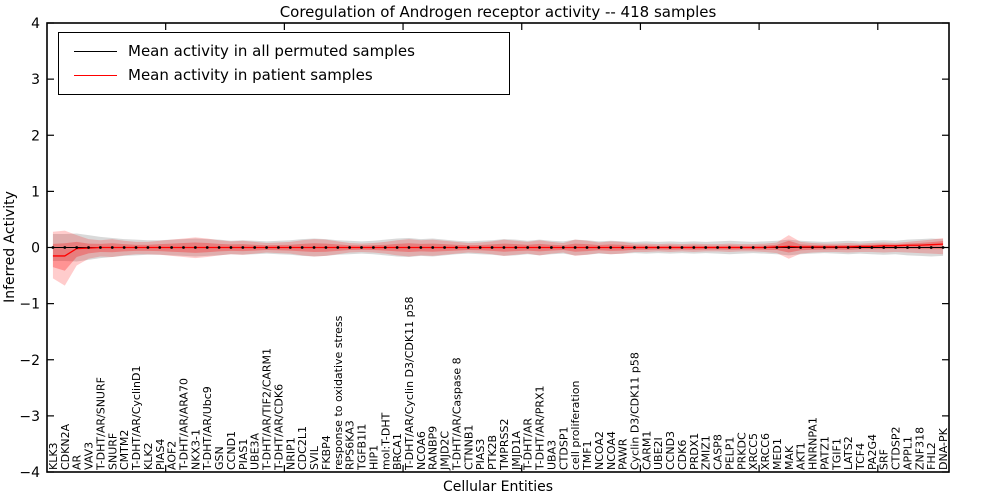 The image size is (1000, 500). What do you see at coordinates (77, 462) in the screenshot?
I see `x-tick-label: AR` at bounding box center [77, 462].